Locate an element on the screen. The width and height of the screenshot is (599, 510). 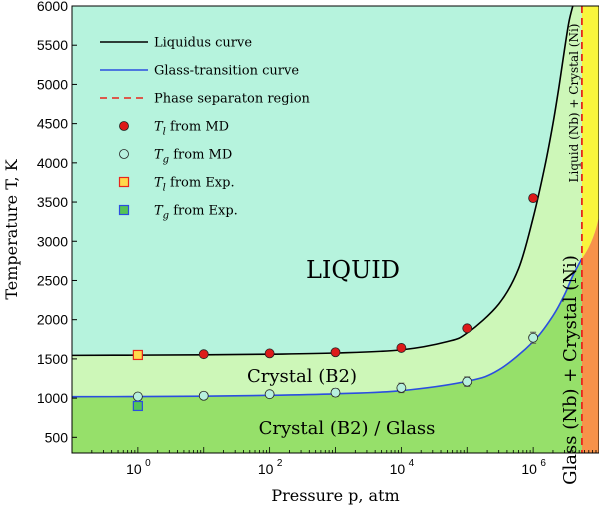
legend-label: Tg from MD is located at coordinates (193, 157).